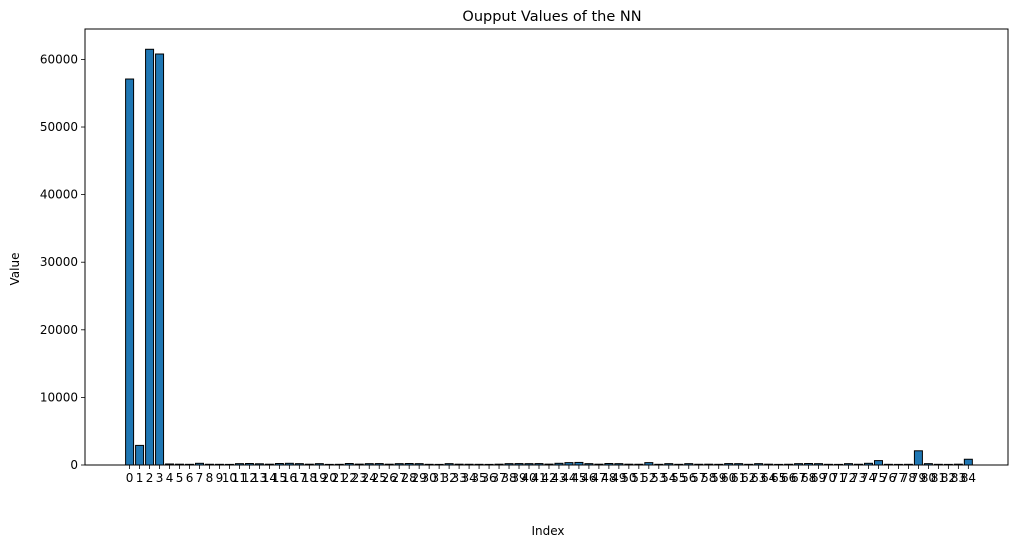 The image size is (1023, 552). What do you see at coordinates (448, 478) in the screenshot?
I see `x-tick-label: 32` at bounding box center [448, 478].